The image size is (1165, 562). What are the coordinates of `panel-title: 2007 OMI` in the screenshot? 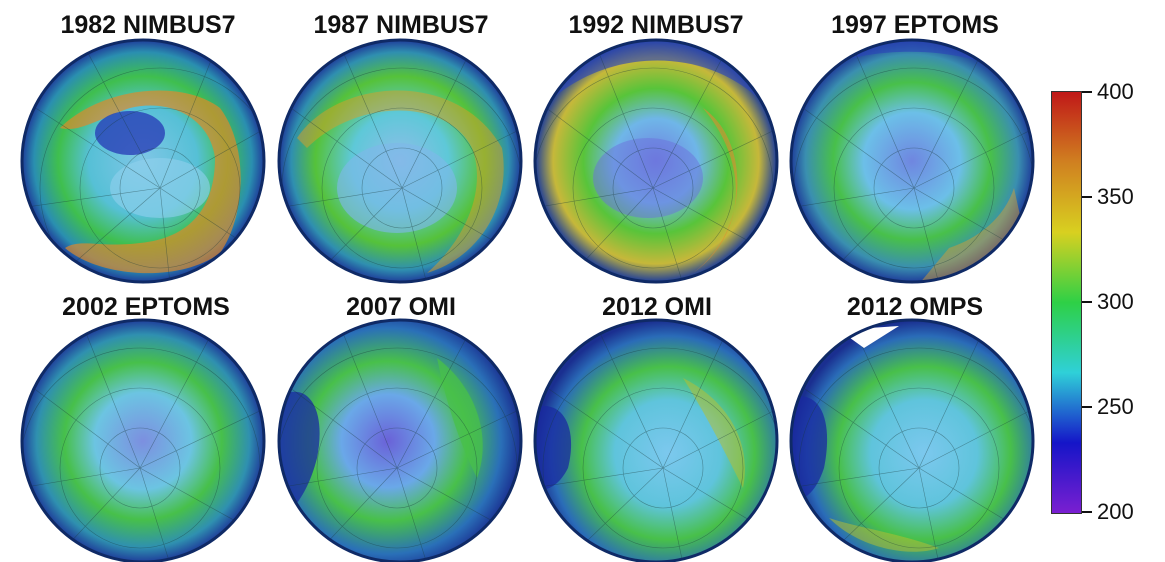 It's located at (401, 307).